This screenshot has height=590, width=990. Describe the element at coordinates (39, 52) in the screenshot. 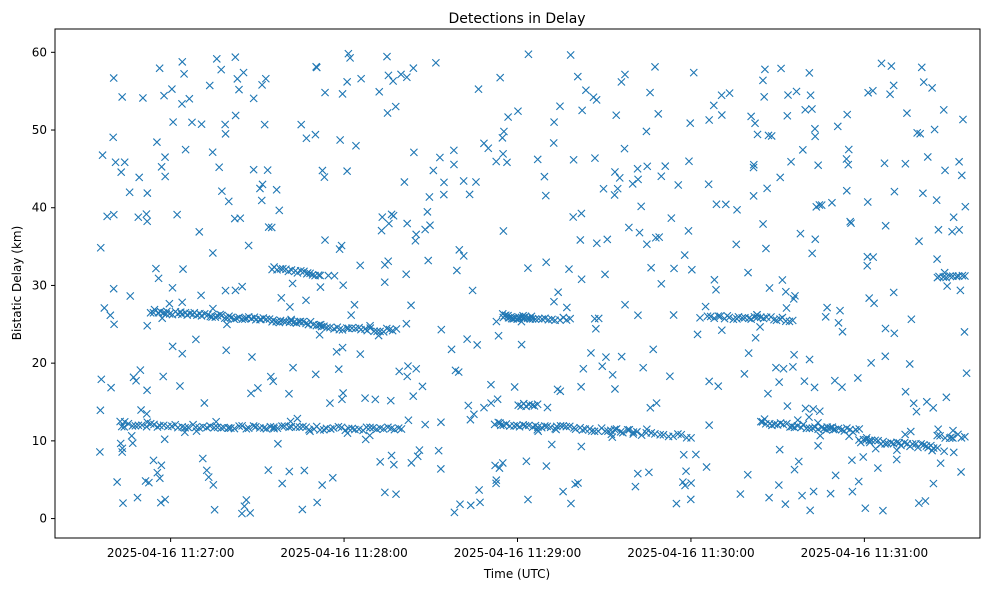

I see `y-tick-label: 60` at that location.